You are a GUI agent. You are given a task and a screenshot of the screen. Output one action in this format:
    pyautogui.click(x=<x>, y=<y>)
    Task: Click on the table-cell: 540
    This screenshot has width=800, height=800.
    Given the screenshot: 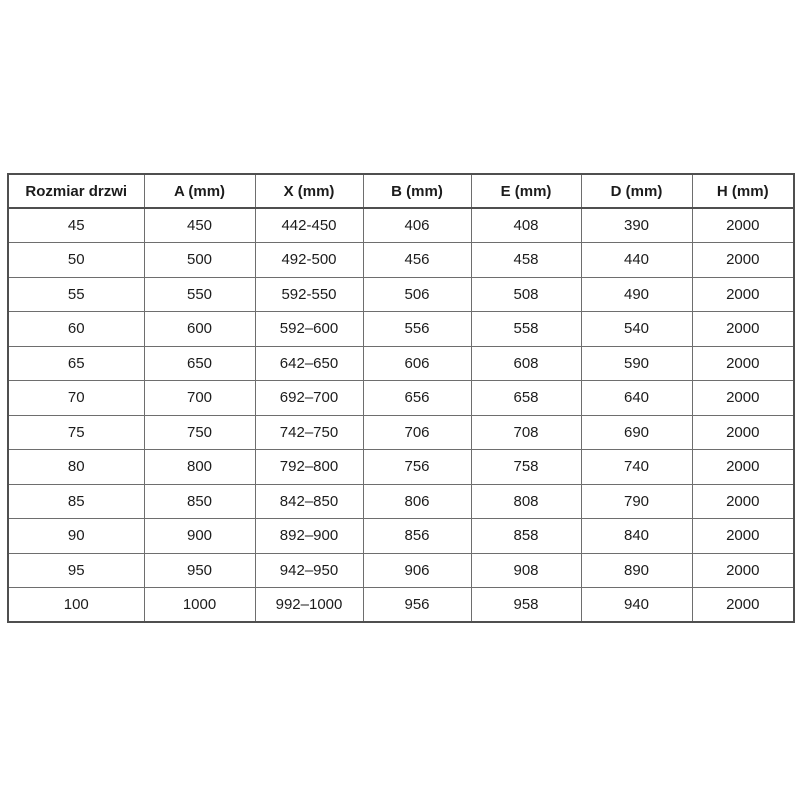 What is the action you would take?
    pyautogui.click(x=636, y=329)
    